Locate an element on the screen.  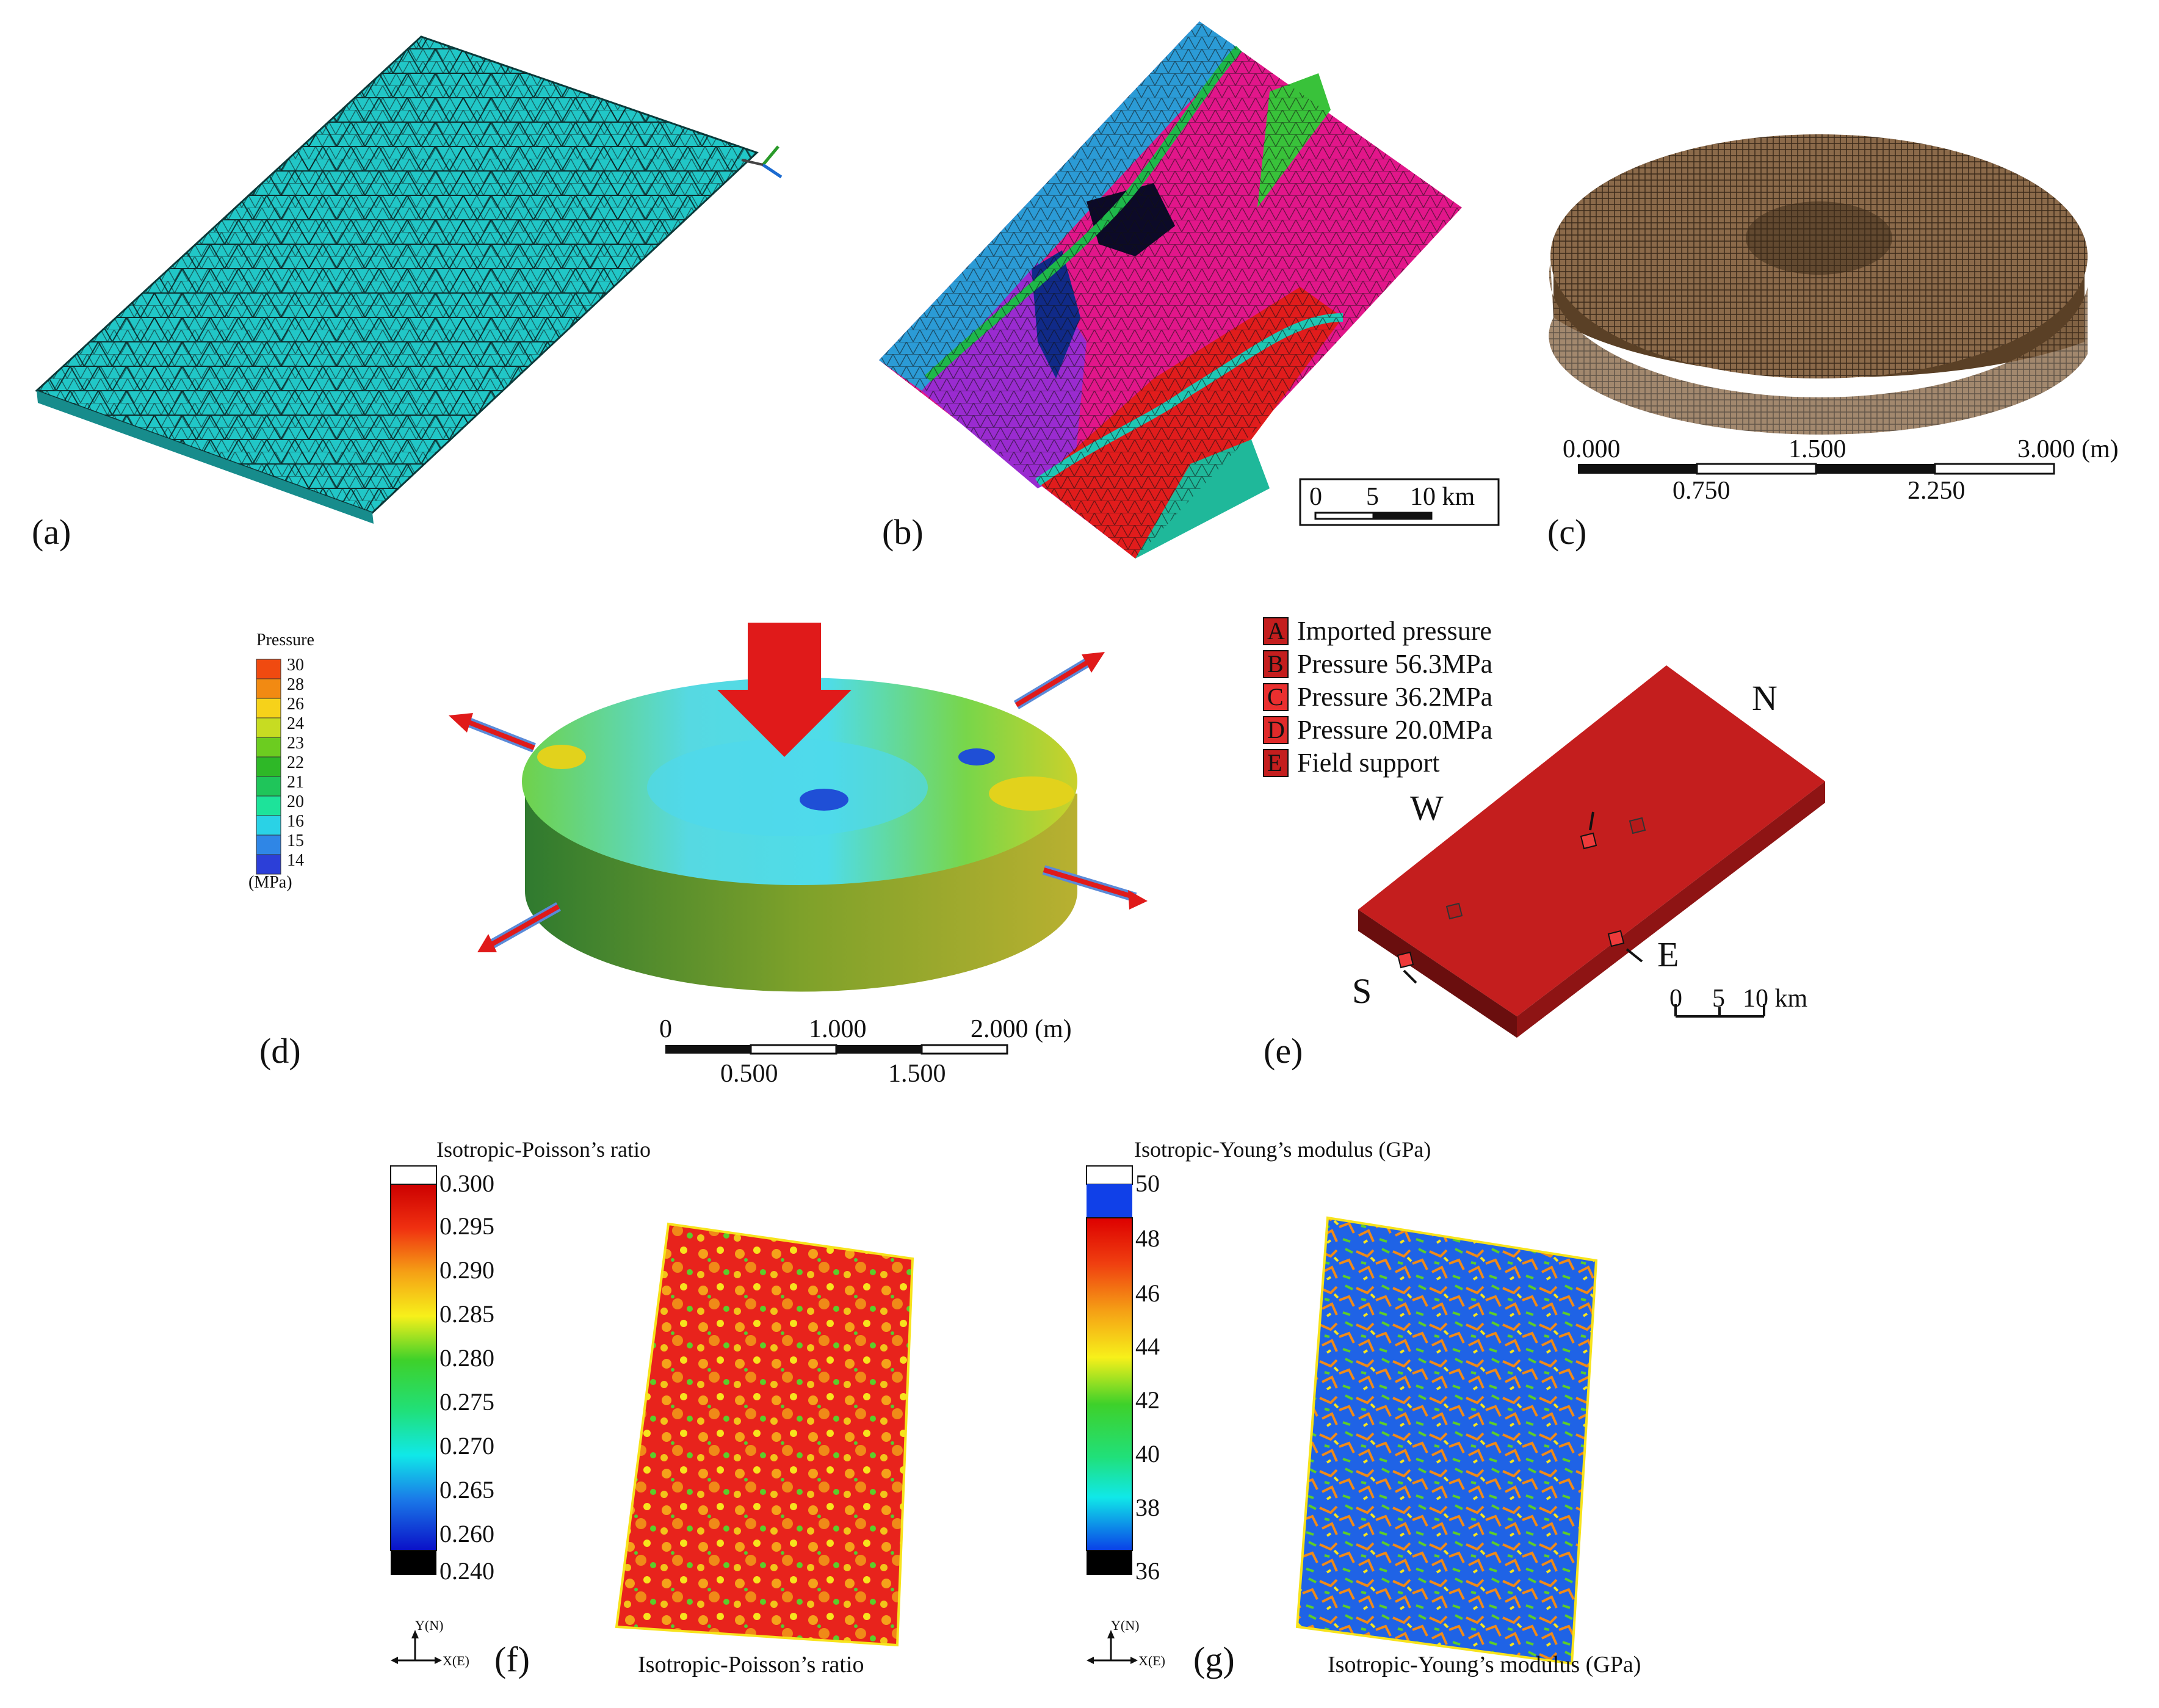
d-scale-2000: 2.000 (m) is located at coordinates (1021, 1029).